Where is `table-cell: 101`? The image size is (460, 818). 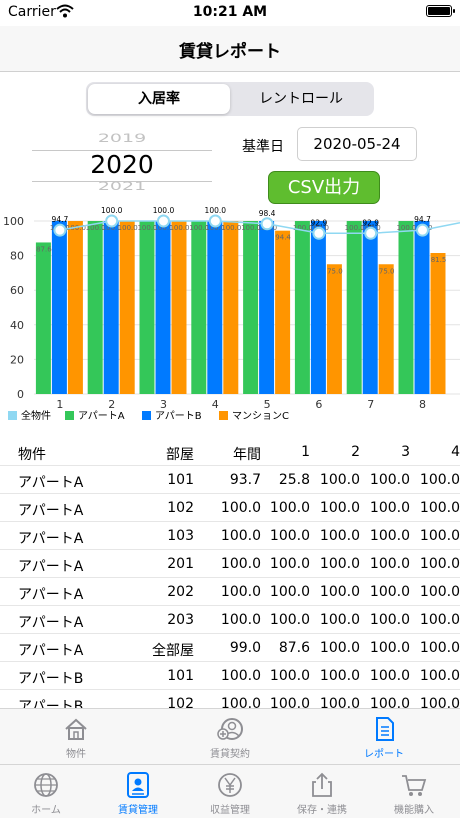
table-cell: 101 is located at coordinates (180, 480).